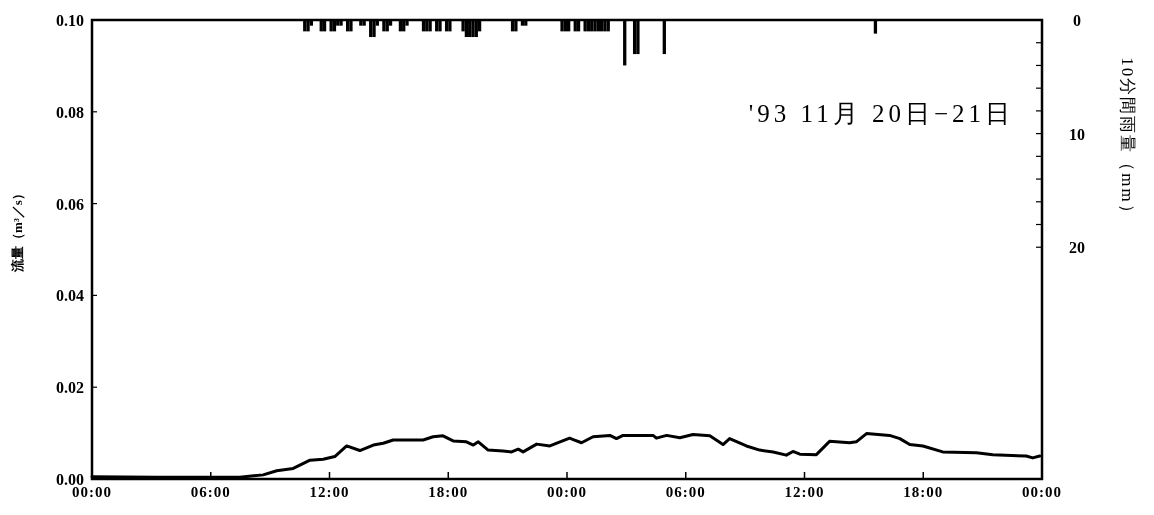 The width and height of the screenshot is (1154, 515). Describe the element at coordinates (1077, 134) in the screenshot. I see `y2-tick-label: 10` at that location.